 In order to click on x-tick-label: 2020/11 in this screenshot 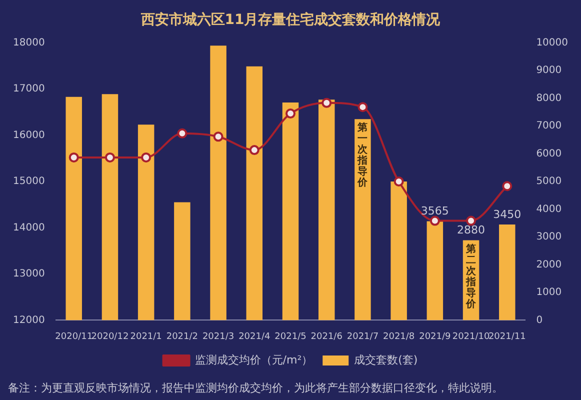, I will do `click(74, 337)`.